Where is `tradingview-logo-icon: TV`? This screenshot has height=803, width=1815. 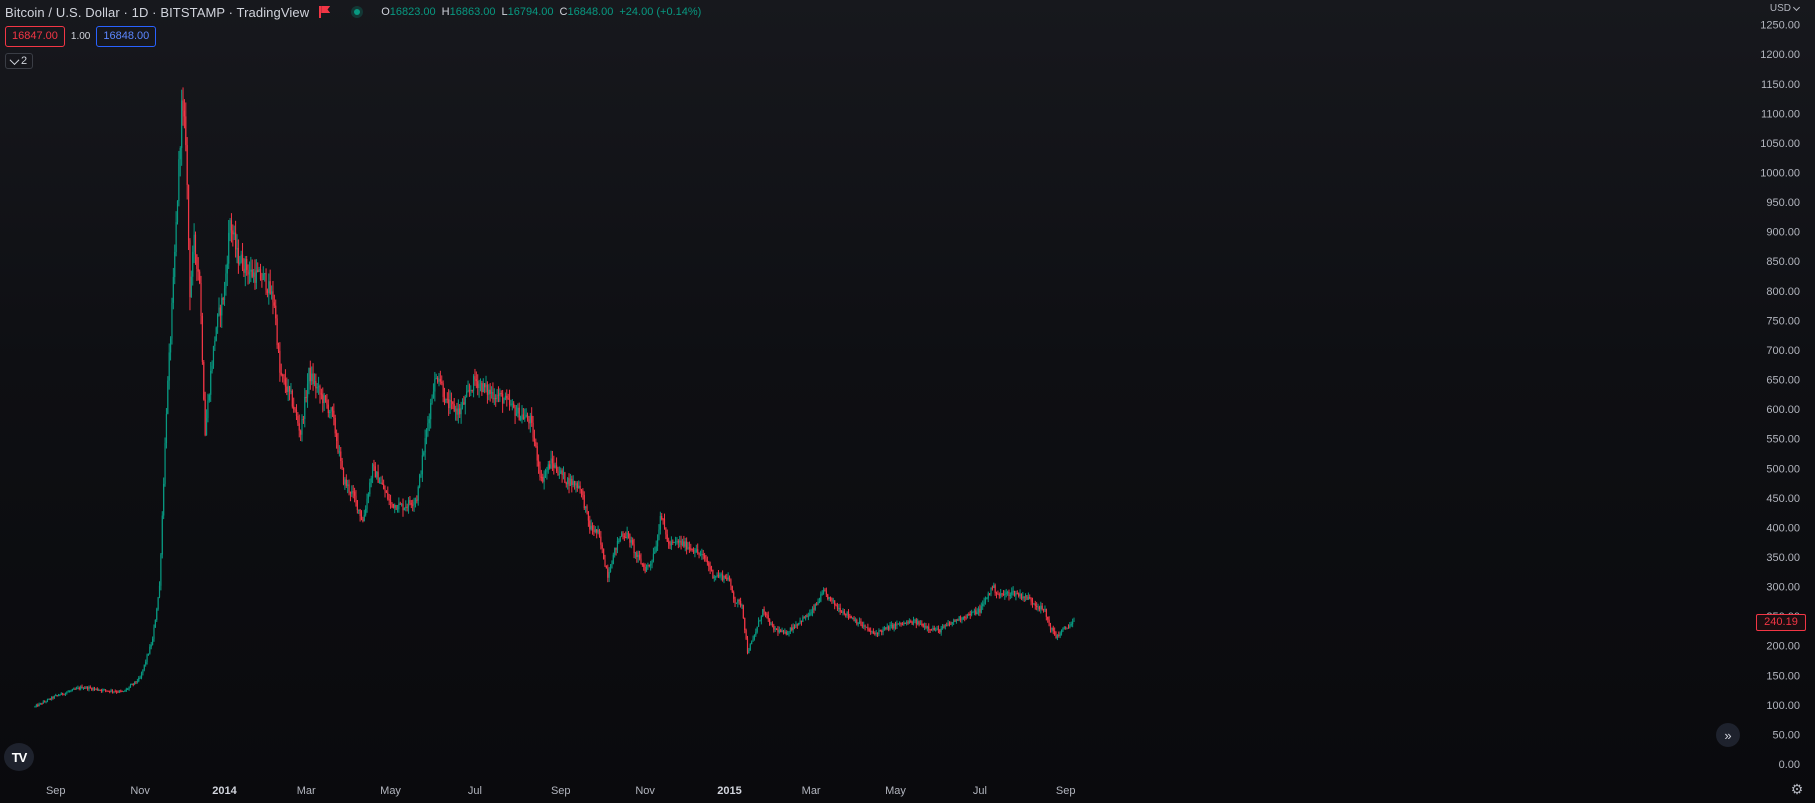 tradingview-logo-icon: TV is located at coordinates (19, 757).